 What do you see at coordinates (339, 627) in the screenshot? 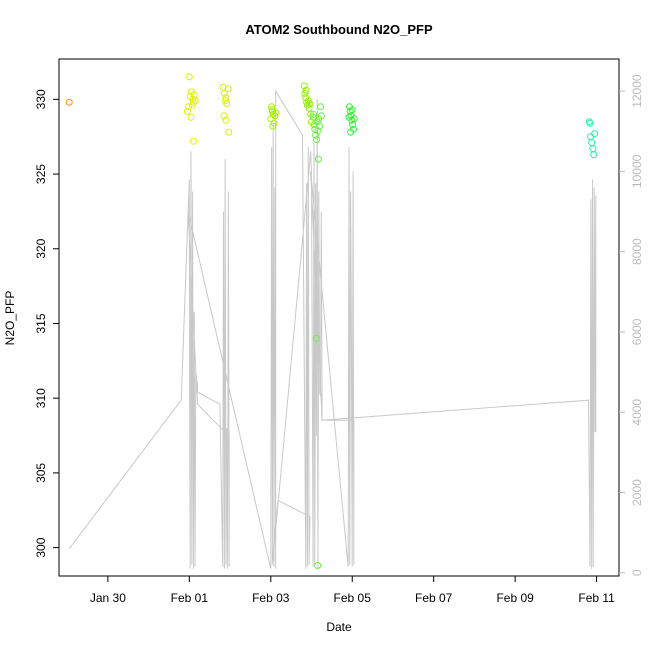
I see `x-axis-label: Date` at bounding box center [339, 627].